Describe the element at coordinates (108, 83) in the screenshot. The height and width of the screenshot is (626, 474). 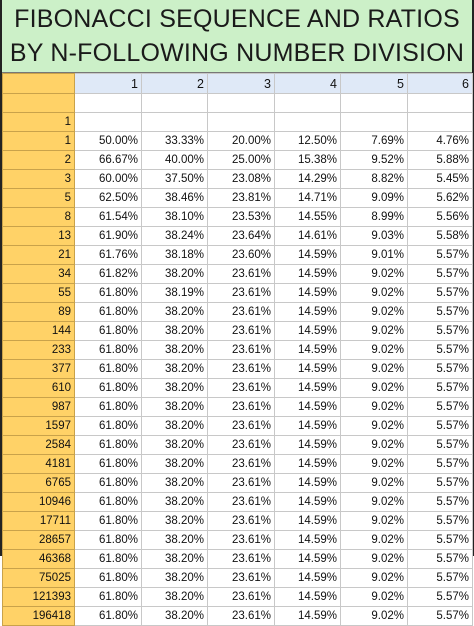
I see `column-header: 1` at that location.